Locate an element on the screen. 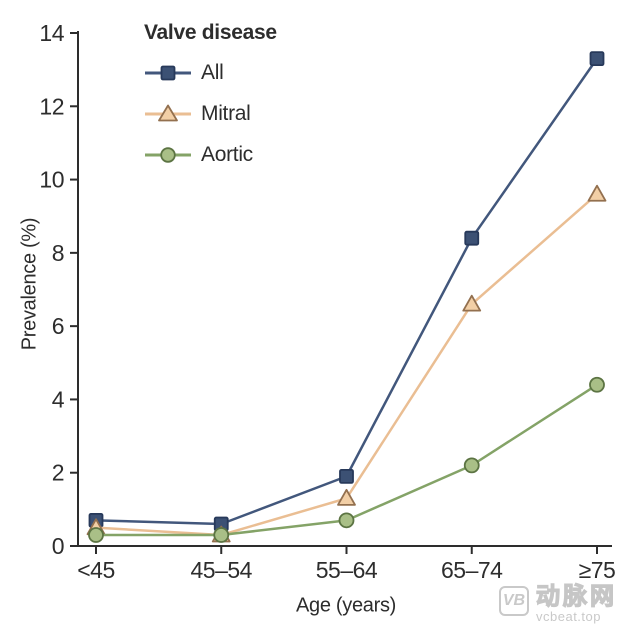 This screenshot has width=640, height=633. x-axis-title: Age (years) is located at coordinates (346, 605).